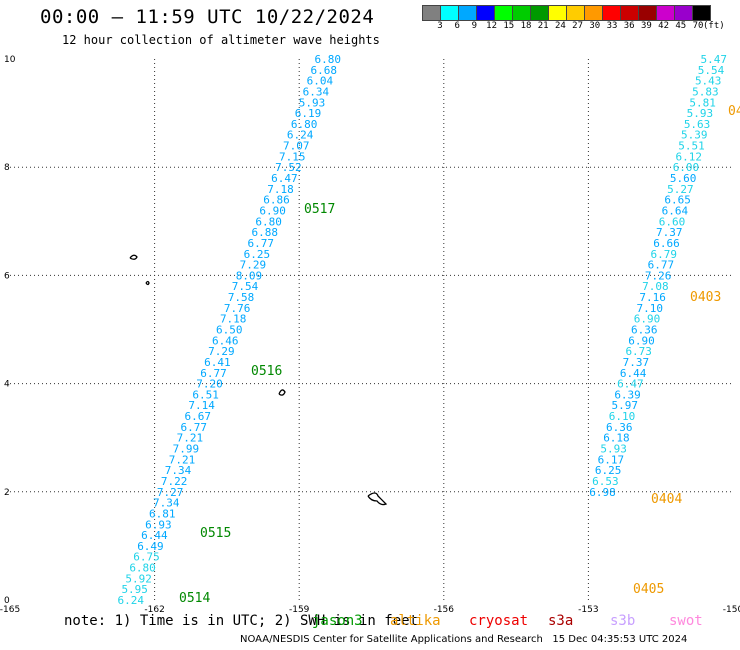  Describe the element at coordinates (237, 308) in the screenshot. I see `wave-height-value: 7.76` at that location.